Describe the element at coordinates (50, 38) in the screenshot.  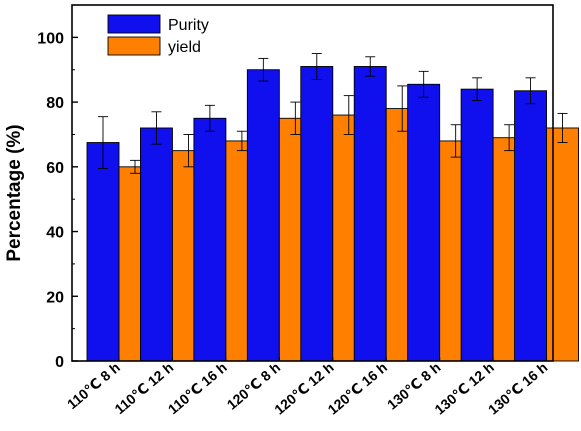
I see `y-tick-label: 100` at that location.